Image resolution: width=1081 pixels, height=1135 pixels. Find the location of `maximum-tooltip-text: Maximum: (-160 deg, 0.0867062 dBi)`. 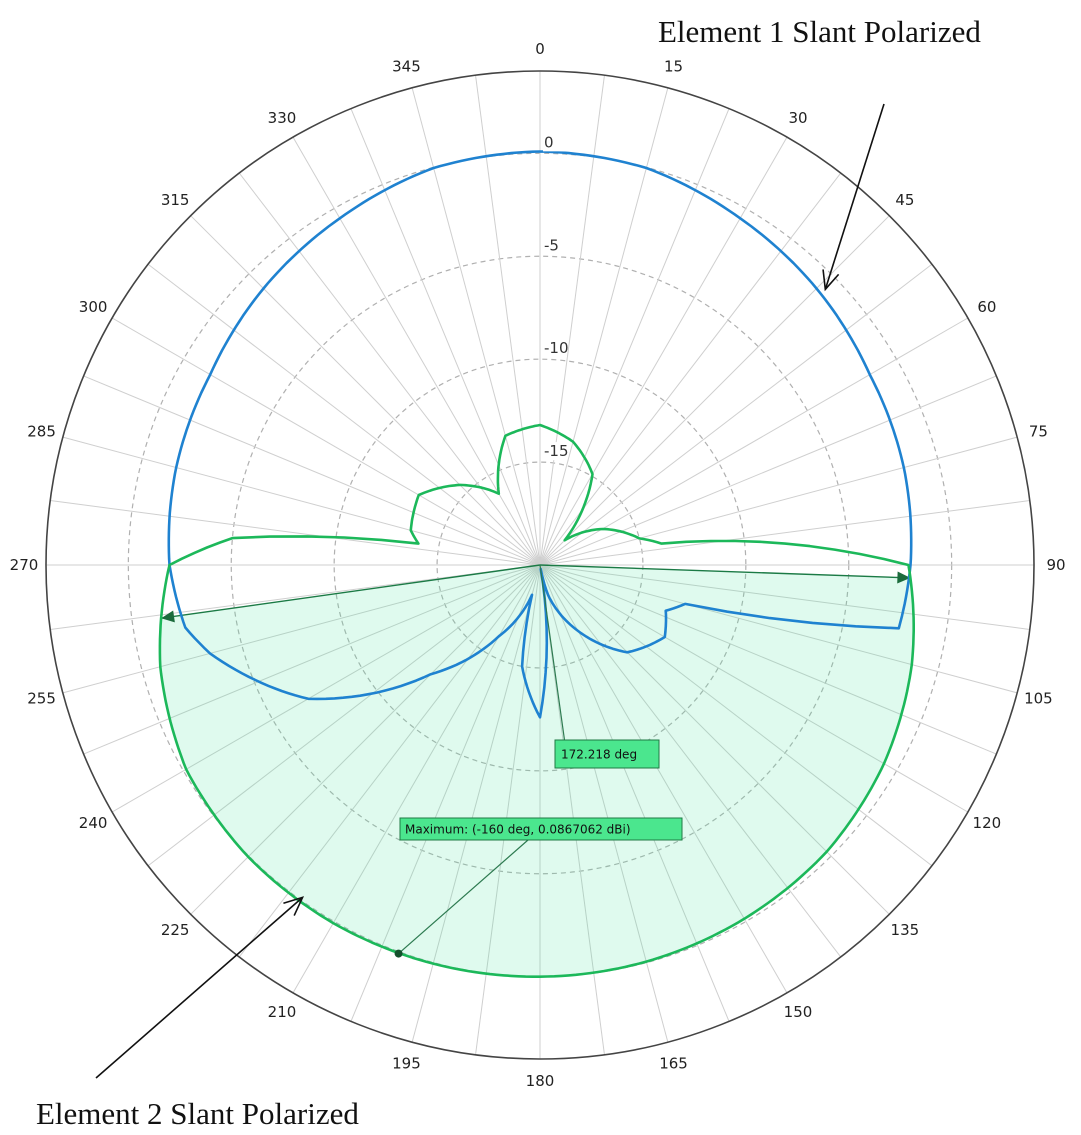

maximum-tooltip-text: Maximum: (-160 deg, 0.0867062 dBi) is located at coordinates (518, 830).